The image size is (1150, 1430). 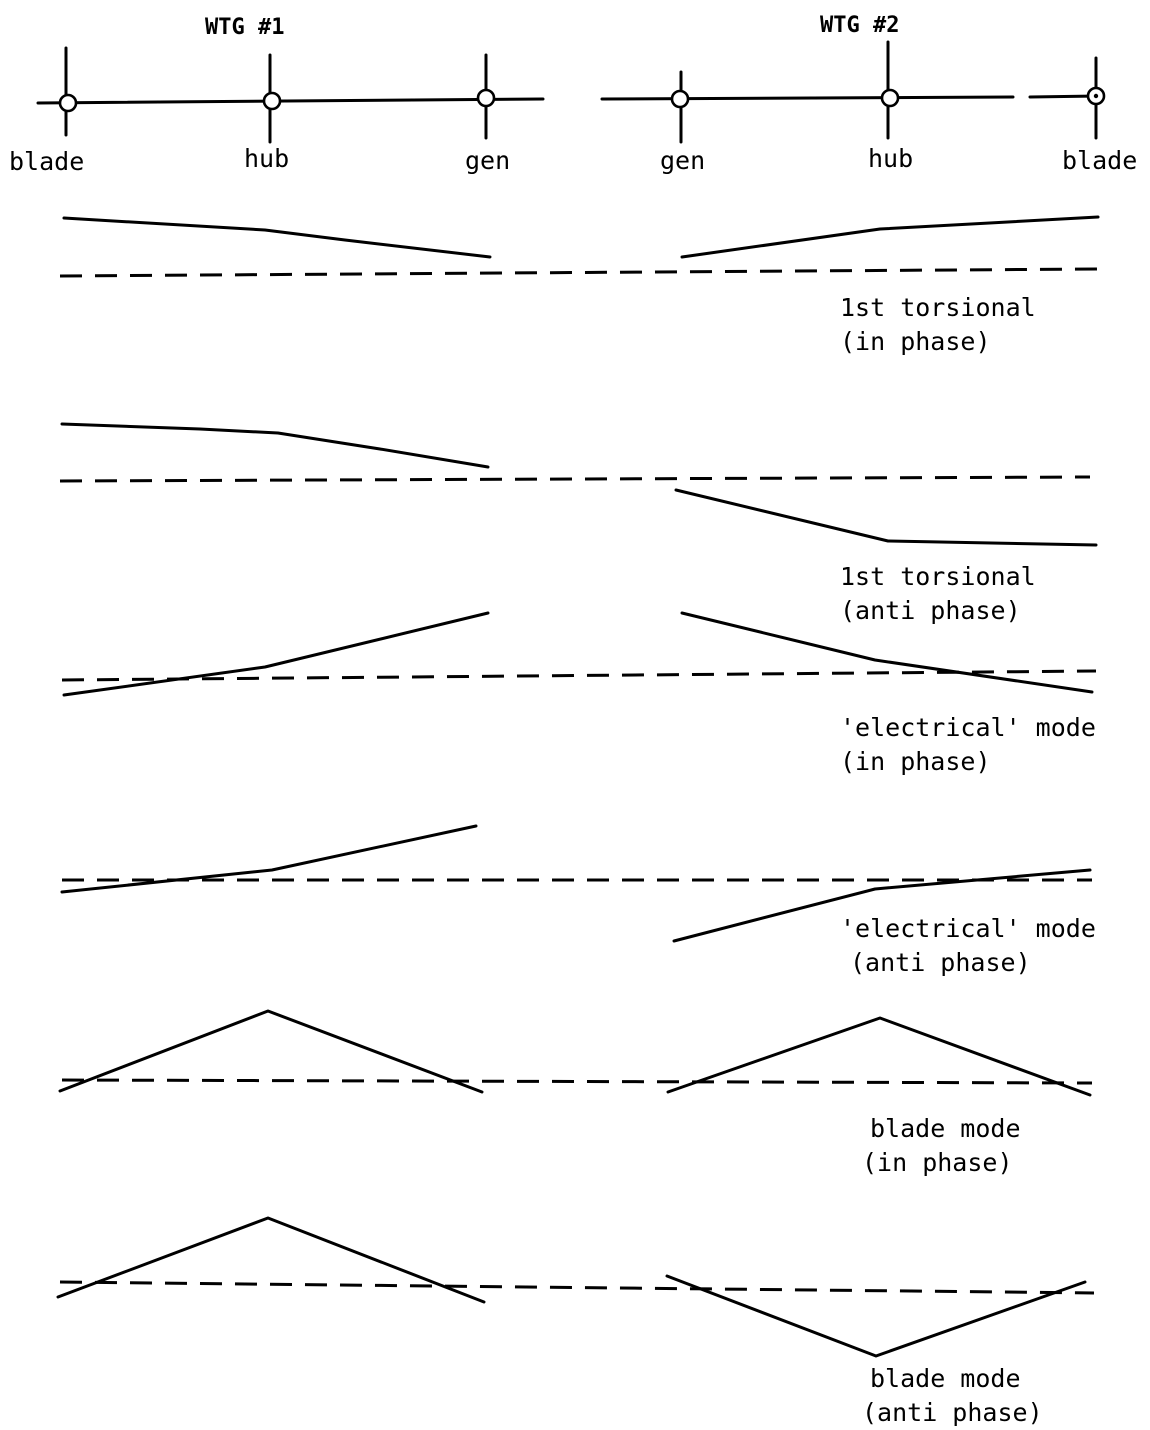 What do you see at coordinates (290, 101) in the screenshot?
I see `wtg1-shaft-line` at bounding box center [290, 101].